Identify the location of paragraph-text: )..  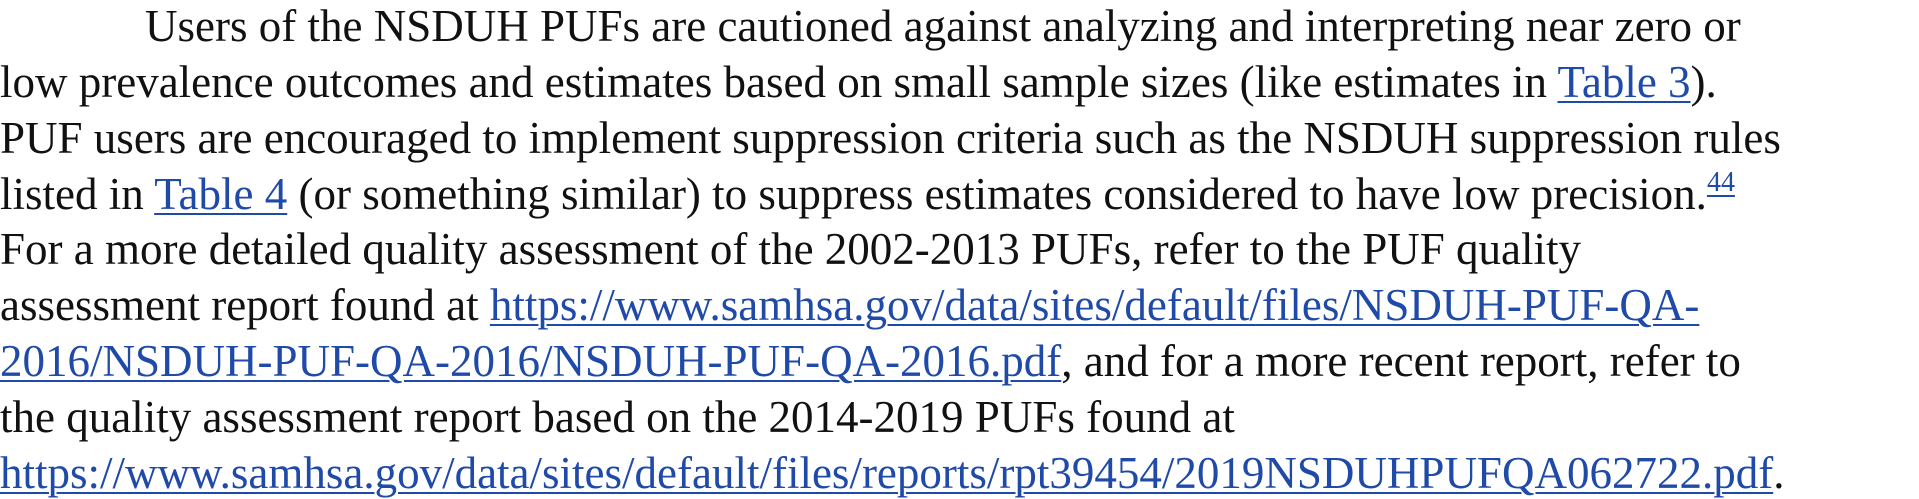
(1703, 82).